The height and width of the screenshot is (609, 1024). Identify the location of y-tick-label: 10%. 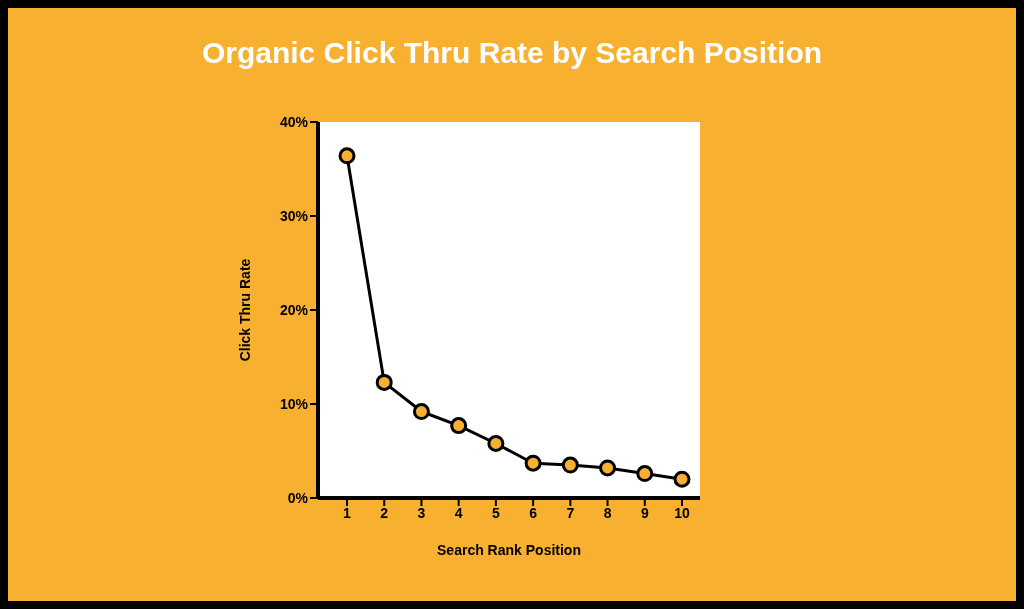
(294, 403).